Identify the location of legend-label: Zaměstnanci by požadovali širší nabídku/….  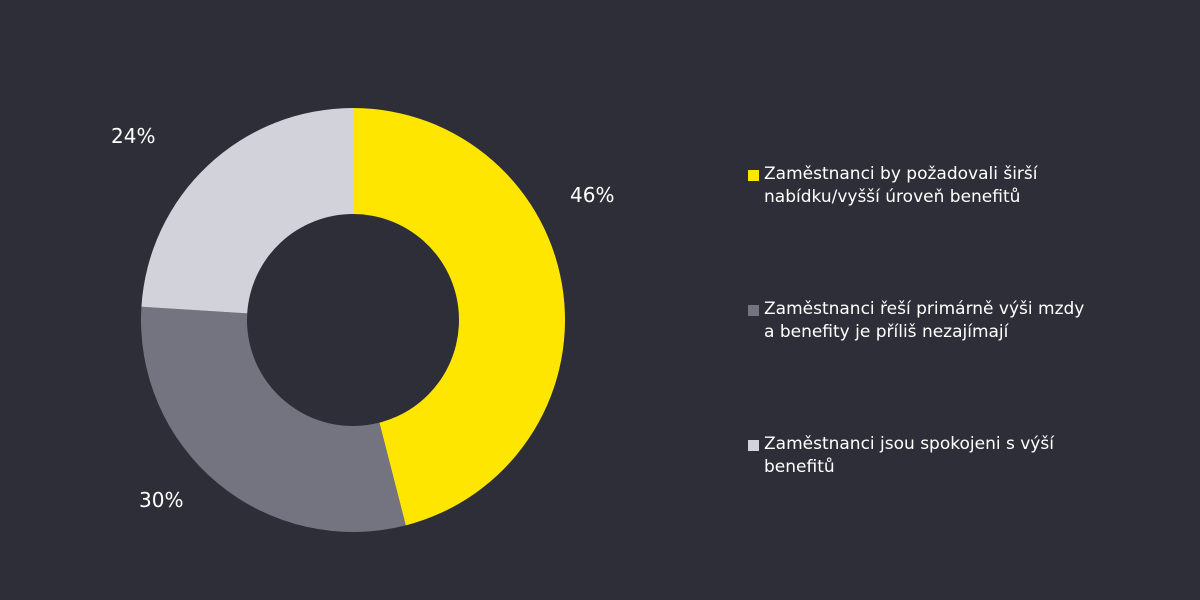
(901, 185).